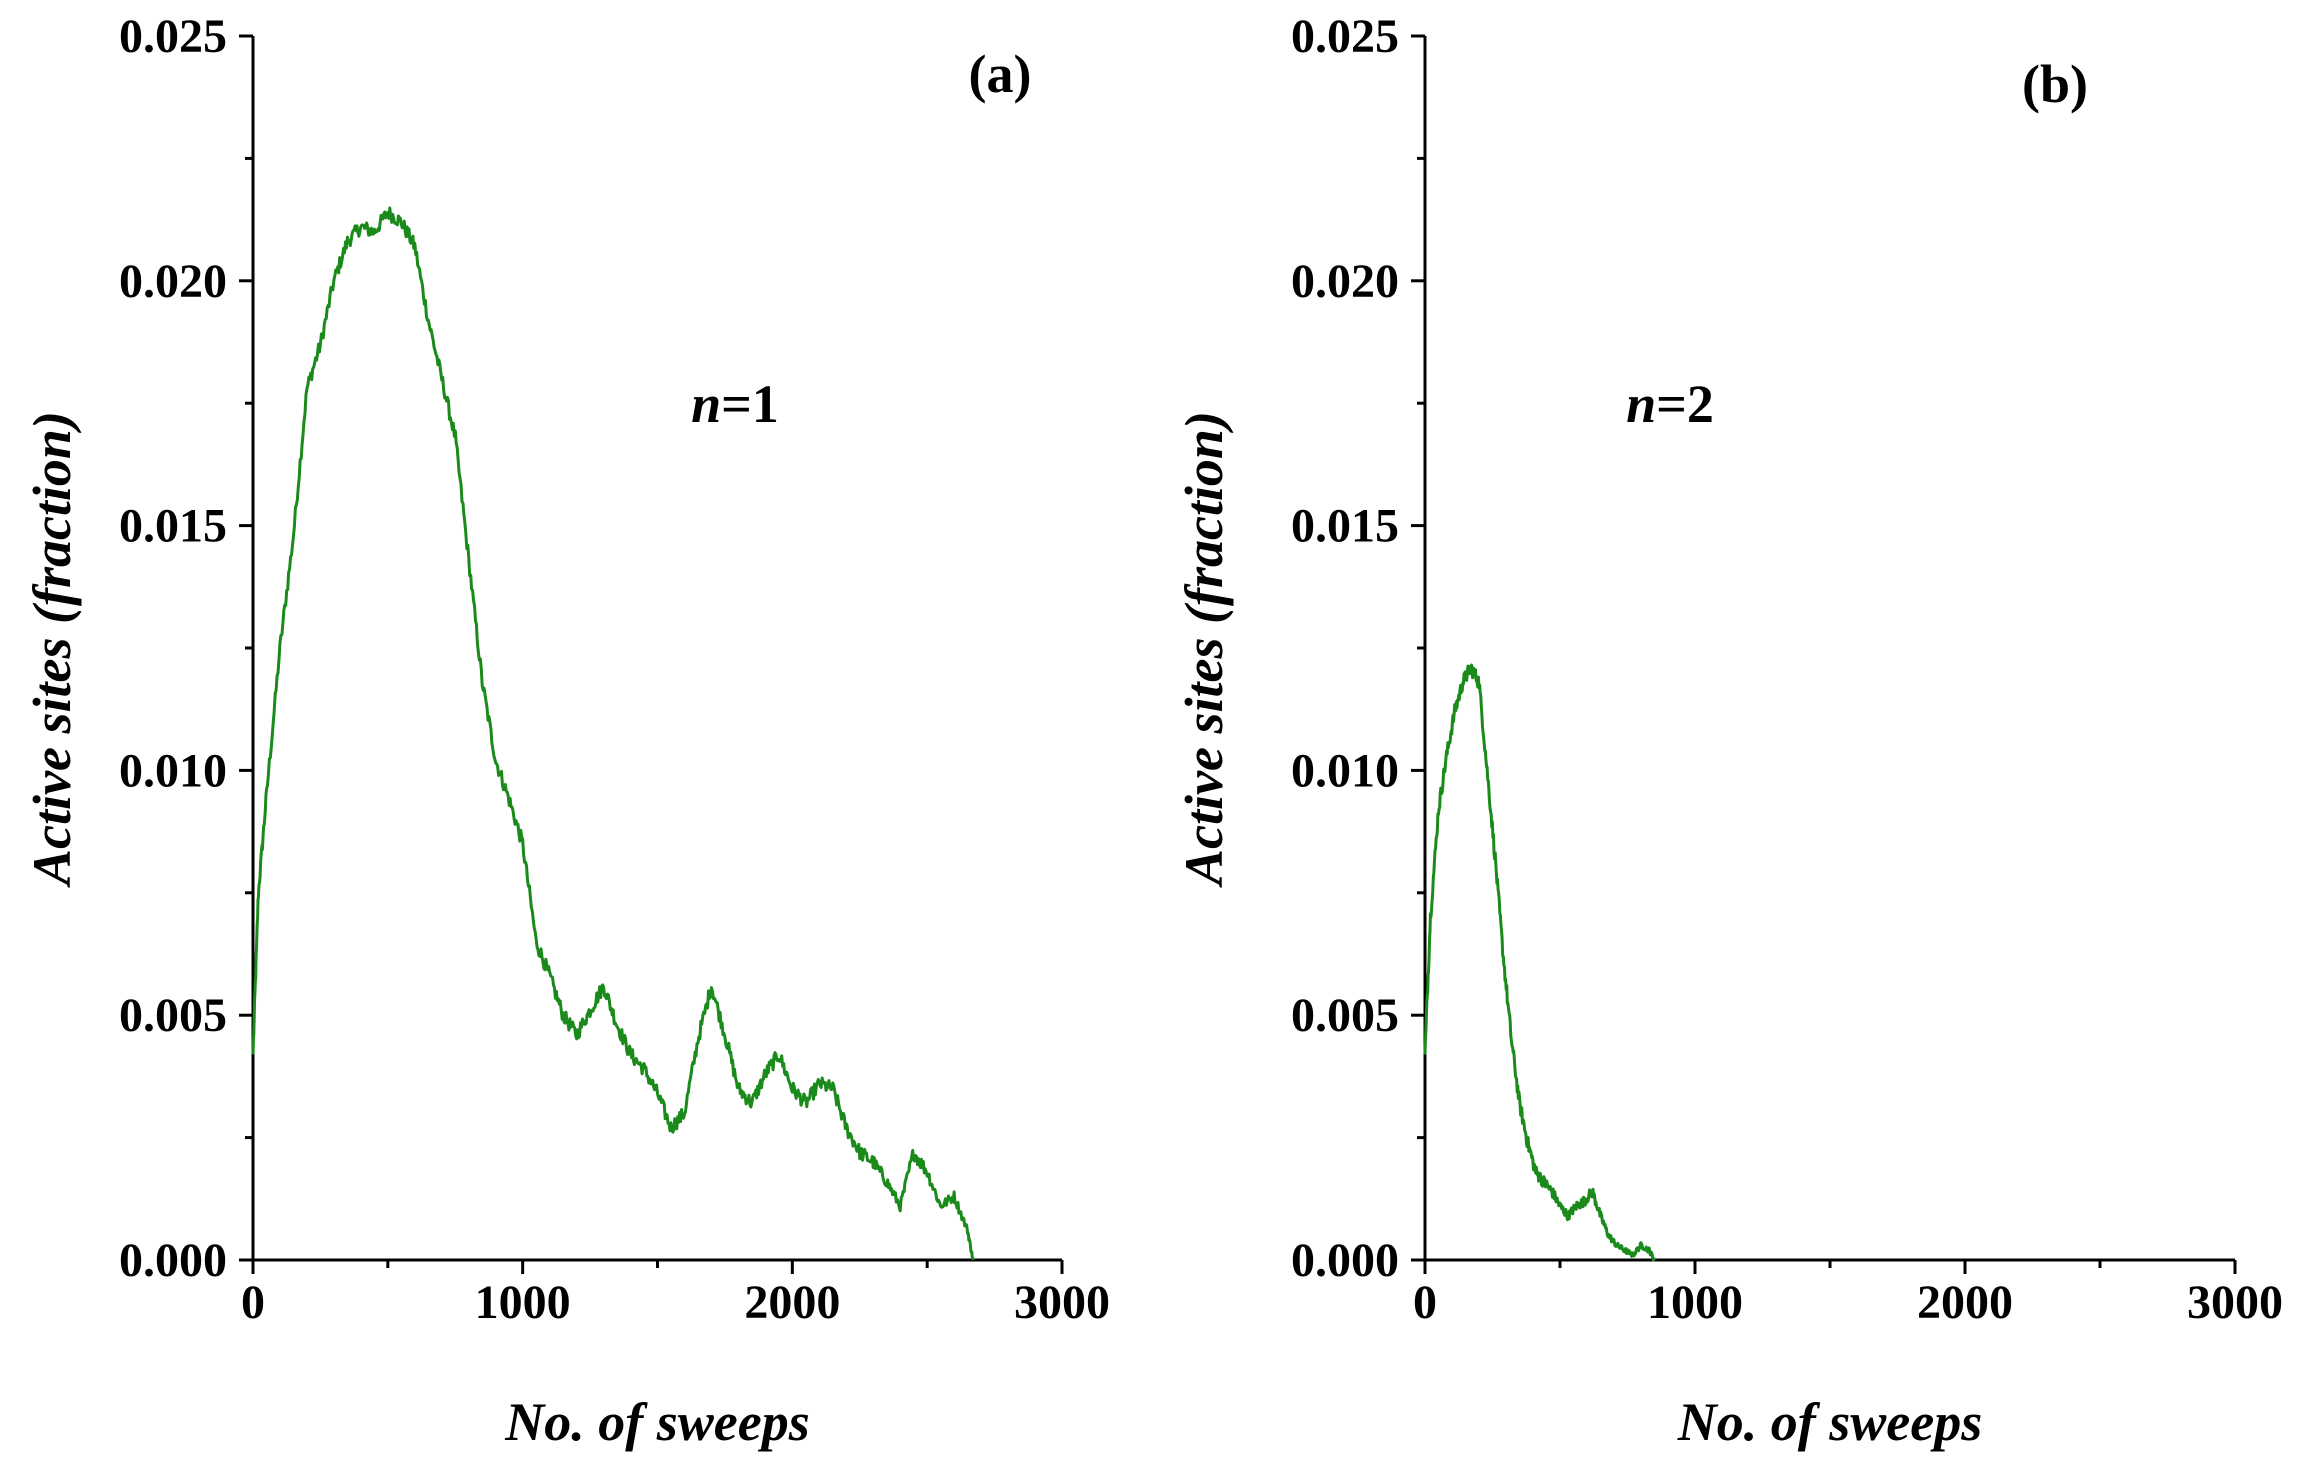 The image size is (2301, 1472). I want to click on panel-label: (b), so click(2055, 84).